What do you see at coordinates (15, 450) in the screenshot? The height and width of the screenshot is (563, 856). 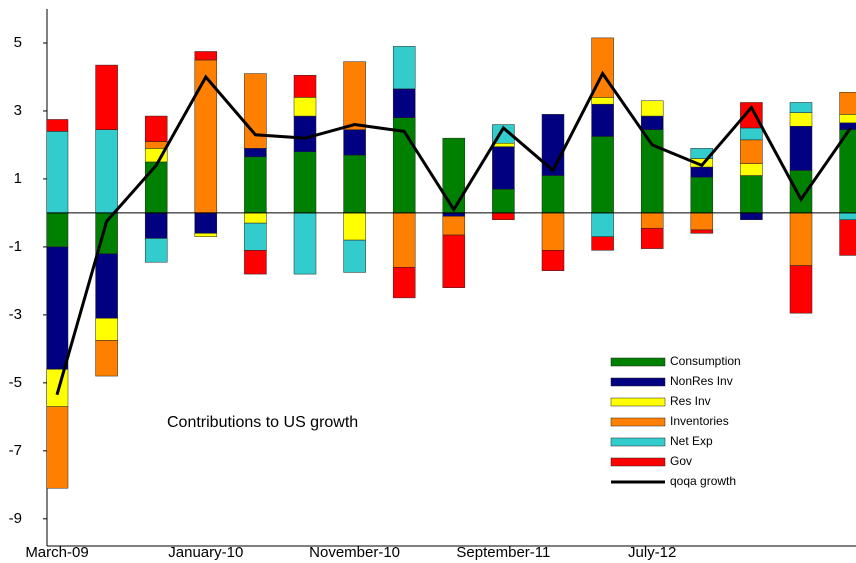 I see `y-tick-label: -7` at bounding box center [15, 450].